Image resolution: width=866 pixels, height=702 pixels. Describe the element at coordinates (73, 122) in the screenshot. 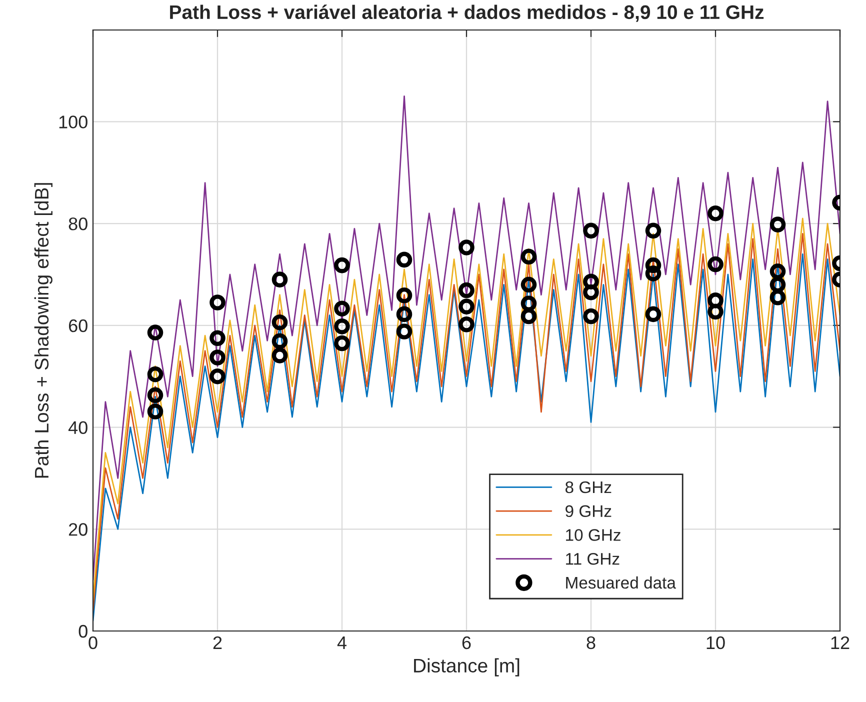

I see `y-tick-label: 100` at that location.